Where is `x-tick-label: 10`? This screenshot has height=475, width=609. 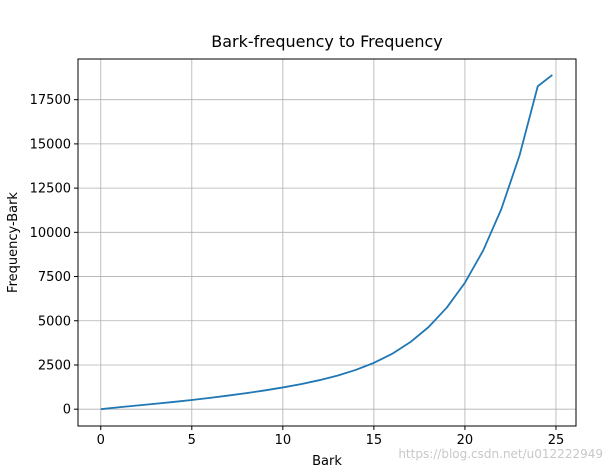
x-tick-label: 10 is located at coordinates (283, 440).